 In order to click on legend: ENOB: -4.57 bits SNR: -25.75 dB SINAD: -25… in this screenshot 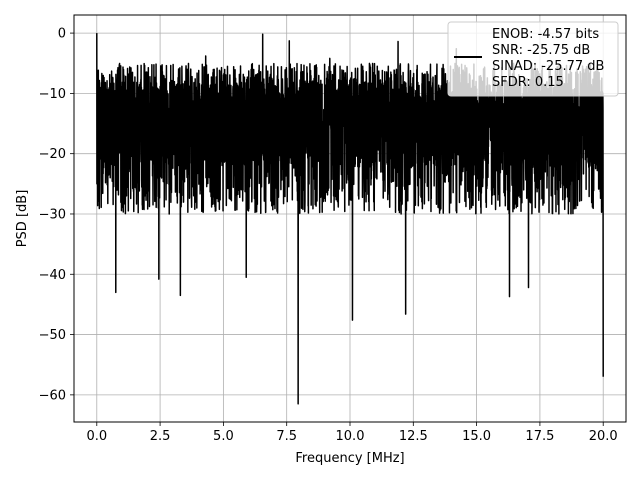, I will do `click(533, 59)`.